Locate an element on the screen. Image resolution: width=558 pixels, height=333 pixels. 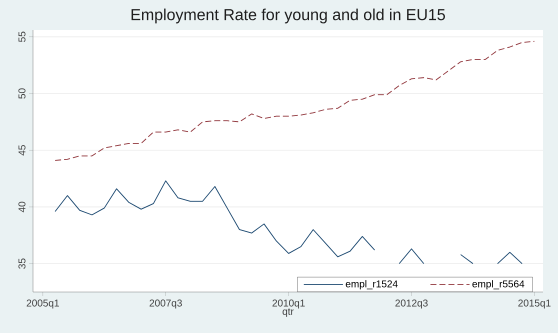
y-tick-label: 35 is located at coordinates (22, 263).